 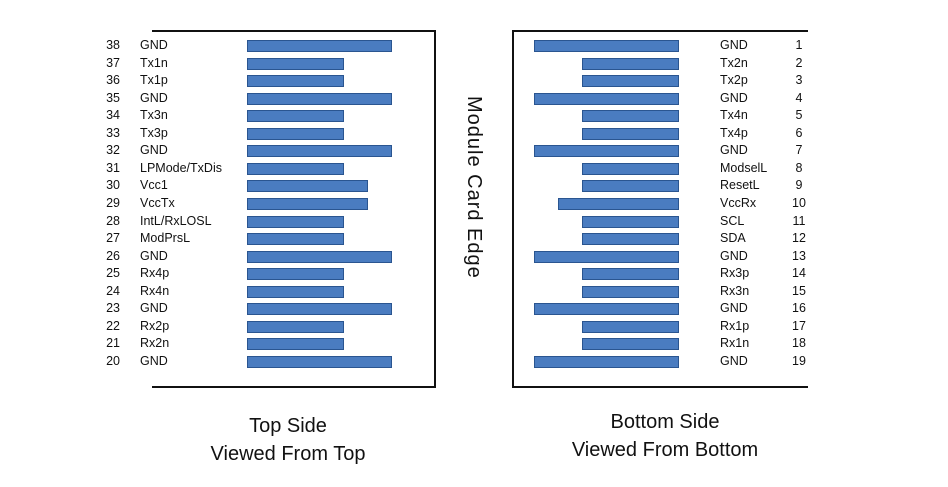 What do you see at coordinates (799, 238) in the screenshot?
I see `pin-number: 12` at bounding box center [799, 238].